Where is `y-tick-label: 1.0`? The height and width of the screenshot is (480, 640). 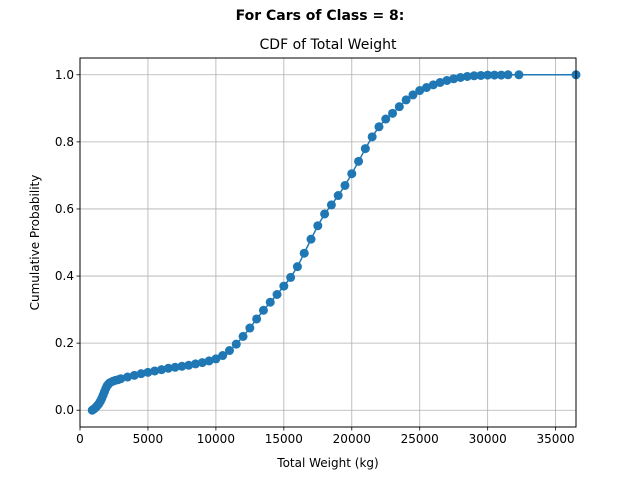
y-tick-label: 1.0 is located at coordinates (64, 75).